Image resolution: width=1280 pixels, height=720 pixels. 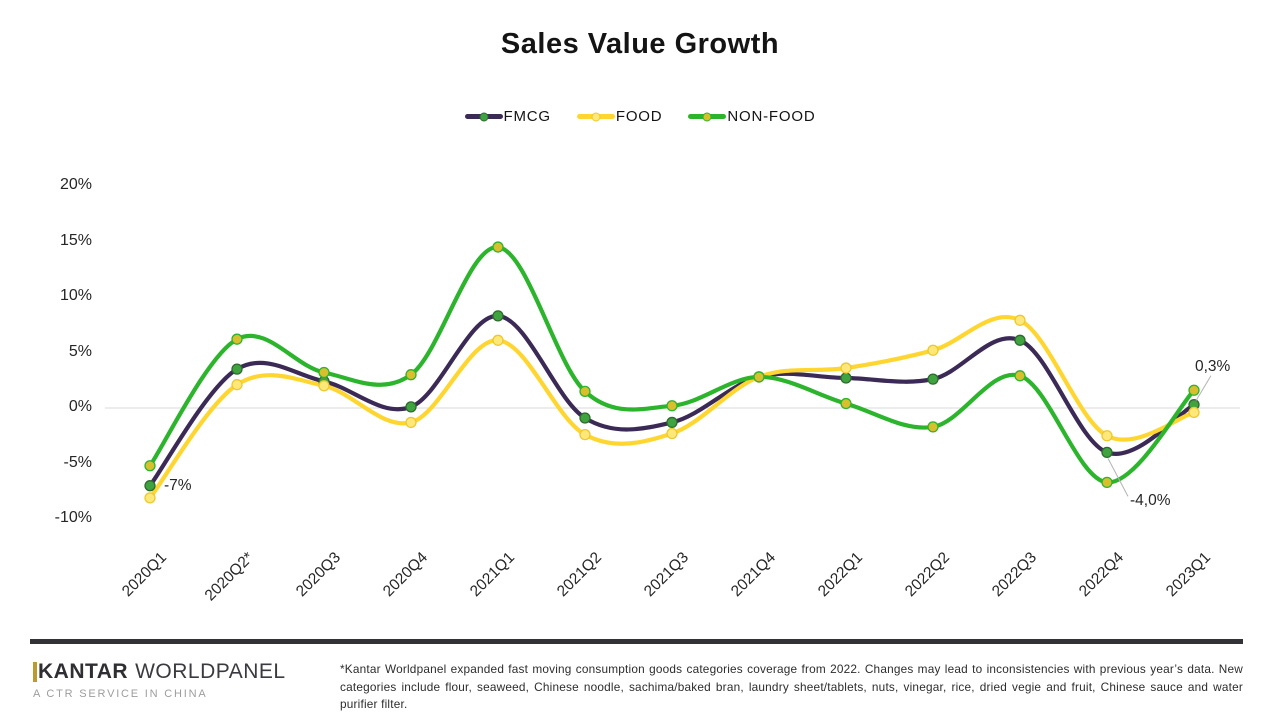 What do you see at coordinates (150, 498) in the screenshot?
I see `data-point-food-2020Q1` at bounding box center [150, 498].